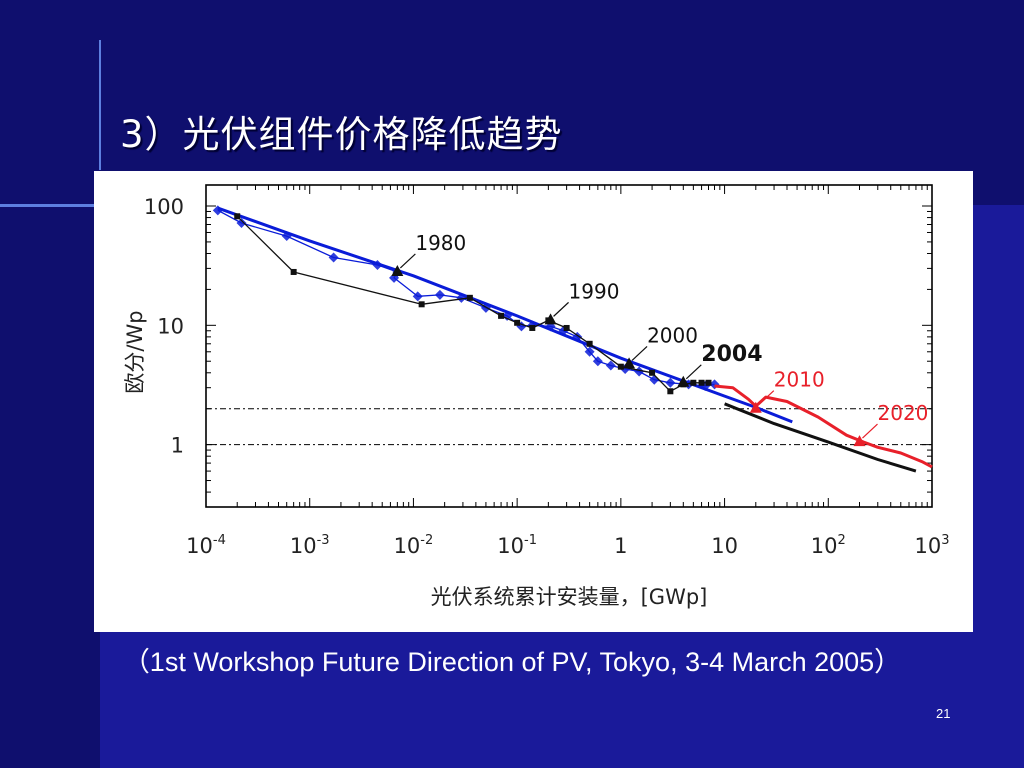  I want to click on y-tick-label: 10, so click(170, 326).